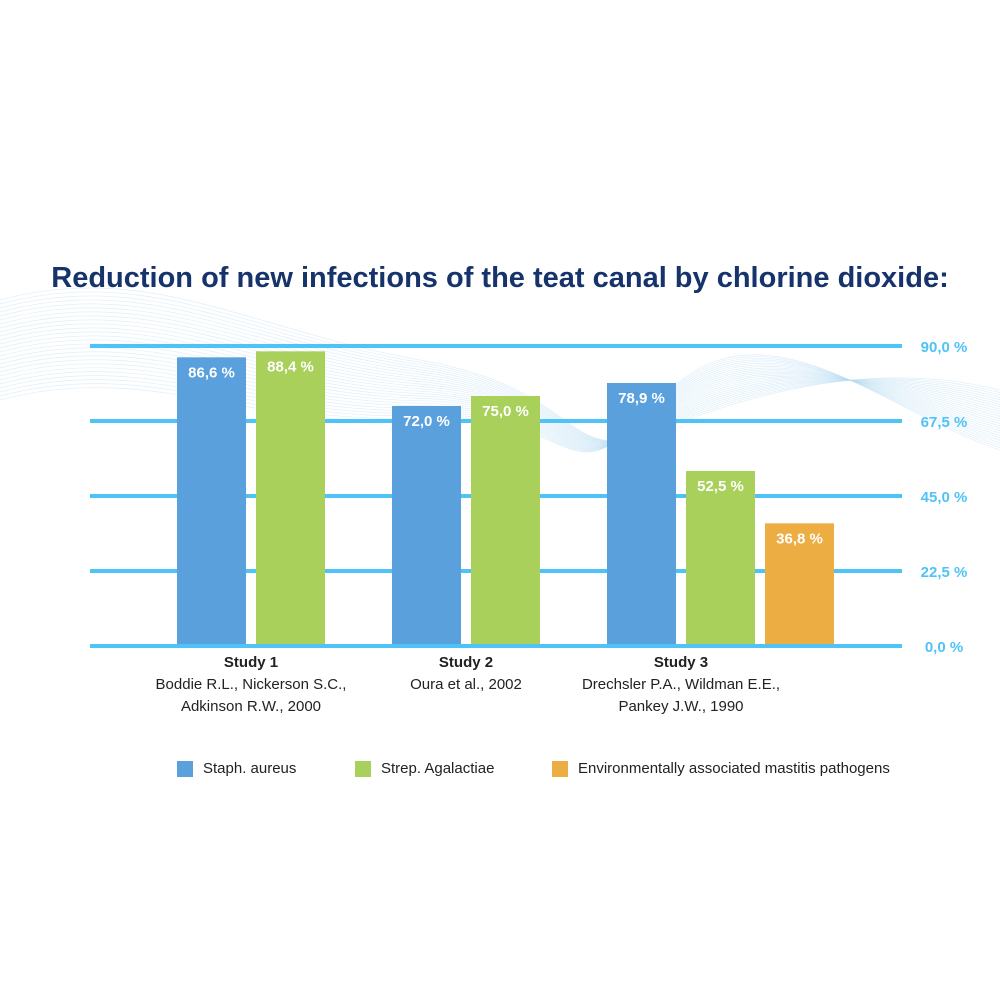 This screenshot has width=1000, height=1000. I want to click on legend-swatch-environmental-pathogens, so click(560, 768).